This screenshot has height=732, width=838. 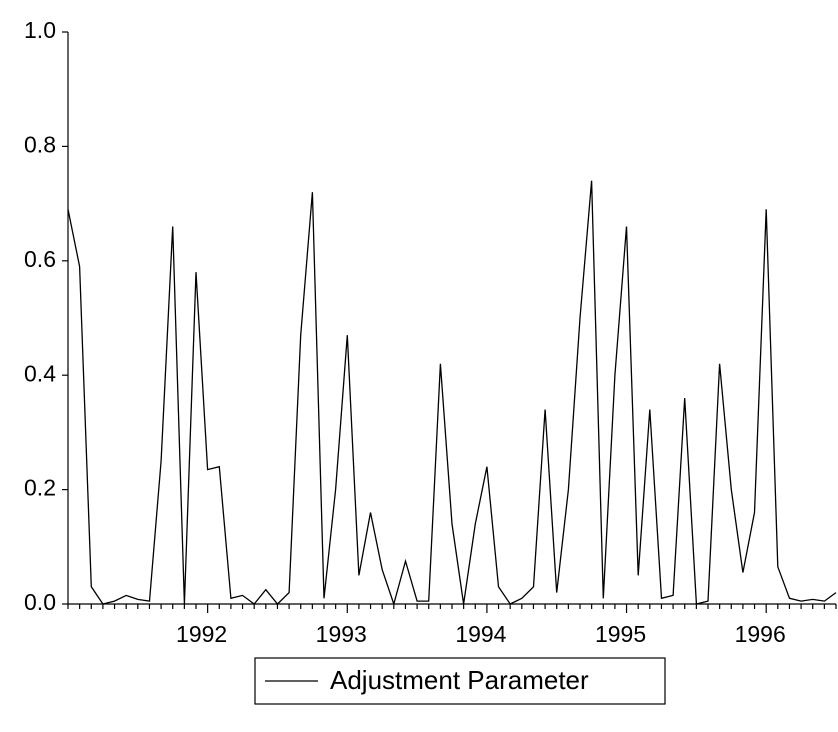 What do you see at coordinates (620, 634) in the screenshot?
I see `x-tick-label: 1995` at bounding box center [620, 634].